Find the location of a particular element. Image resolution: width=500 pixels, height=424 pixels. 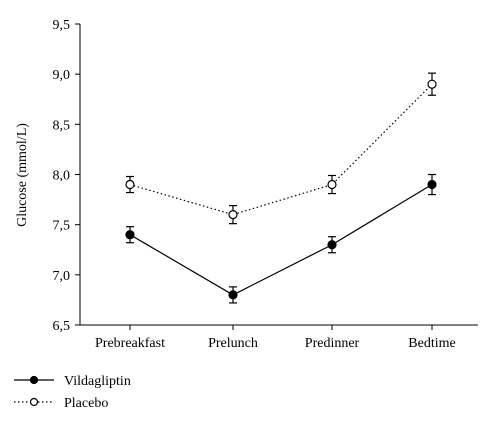

y-tick-label: 9,5 is located at coordinates (62, 25).